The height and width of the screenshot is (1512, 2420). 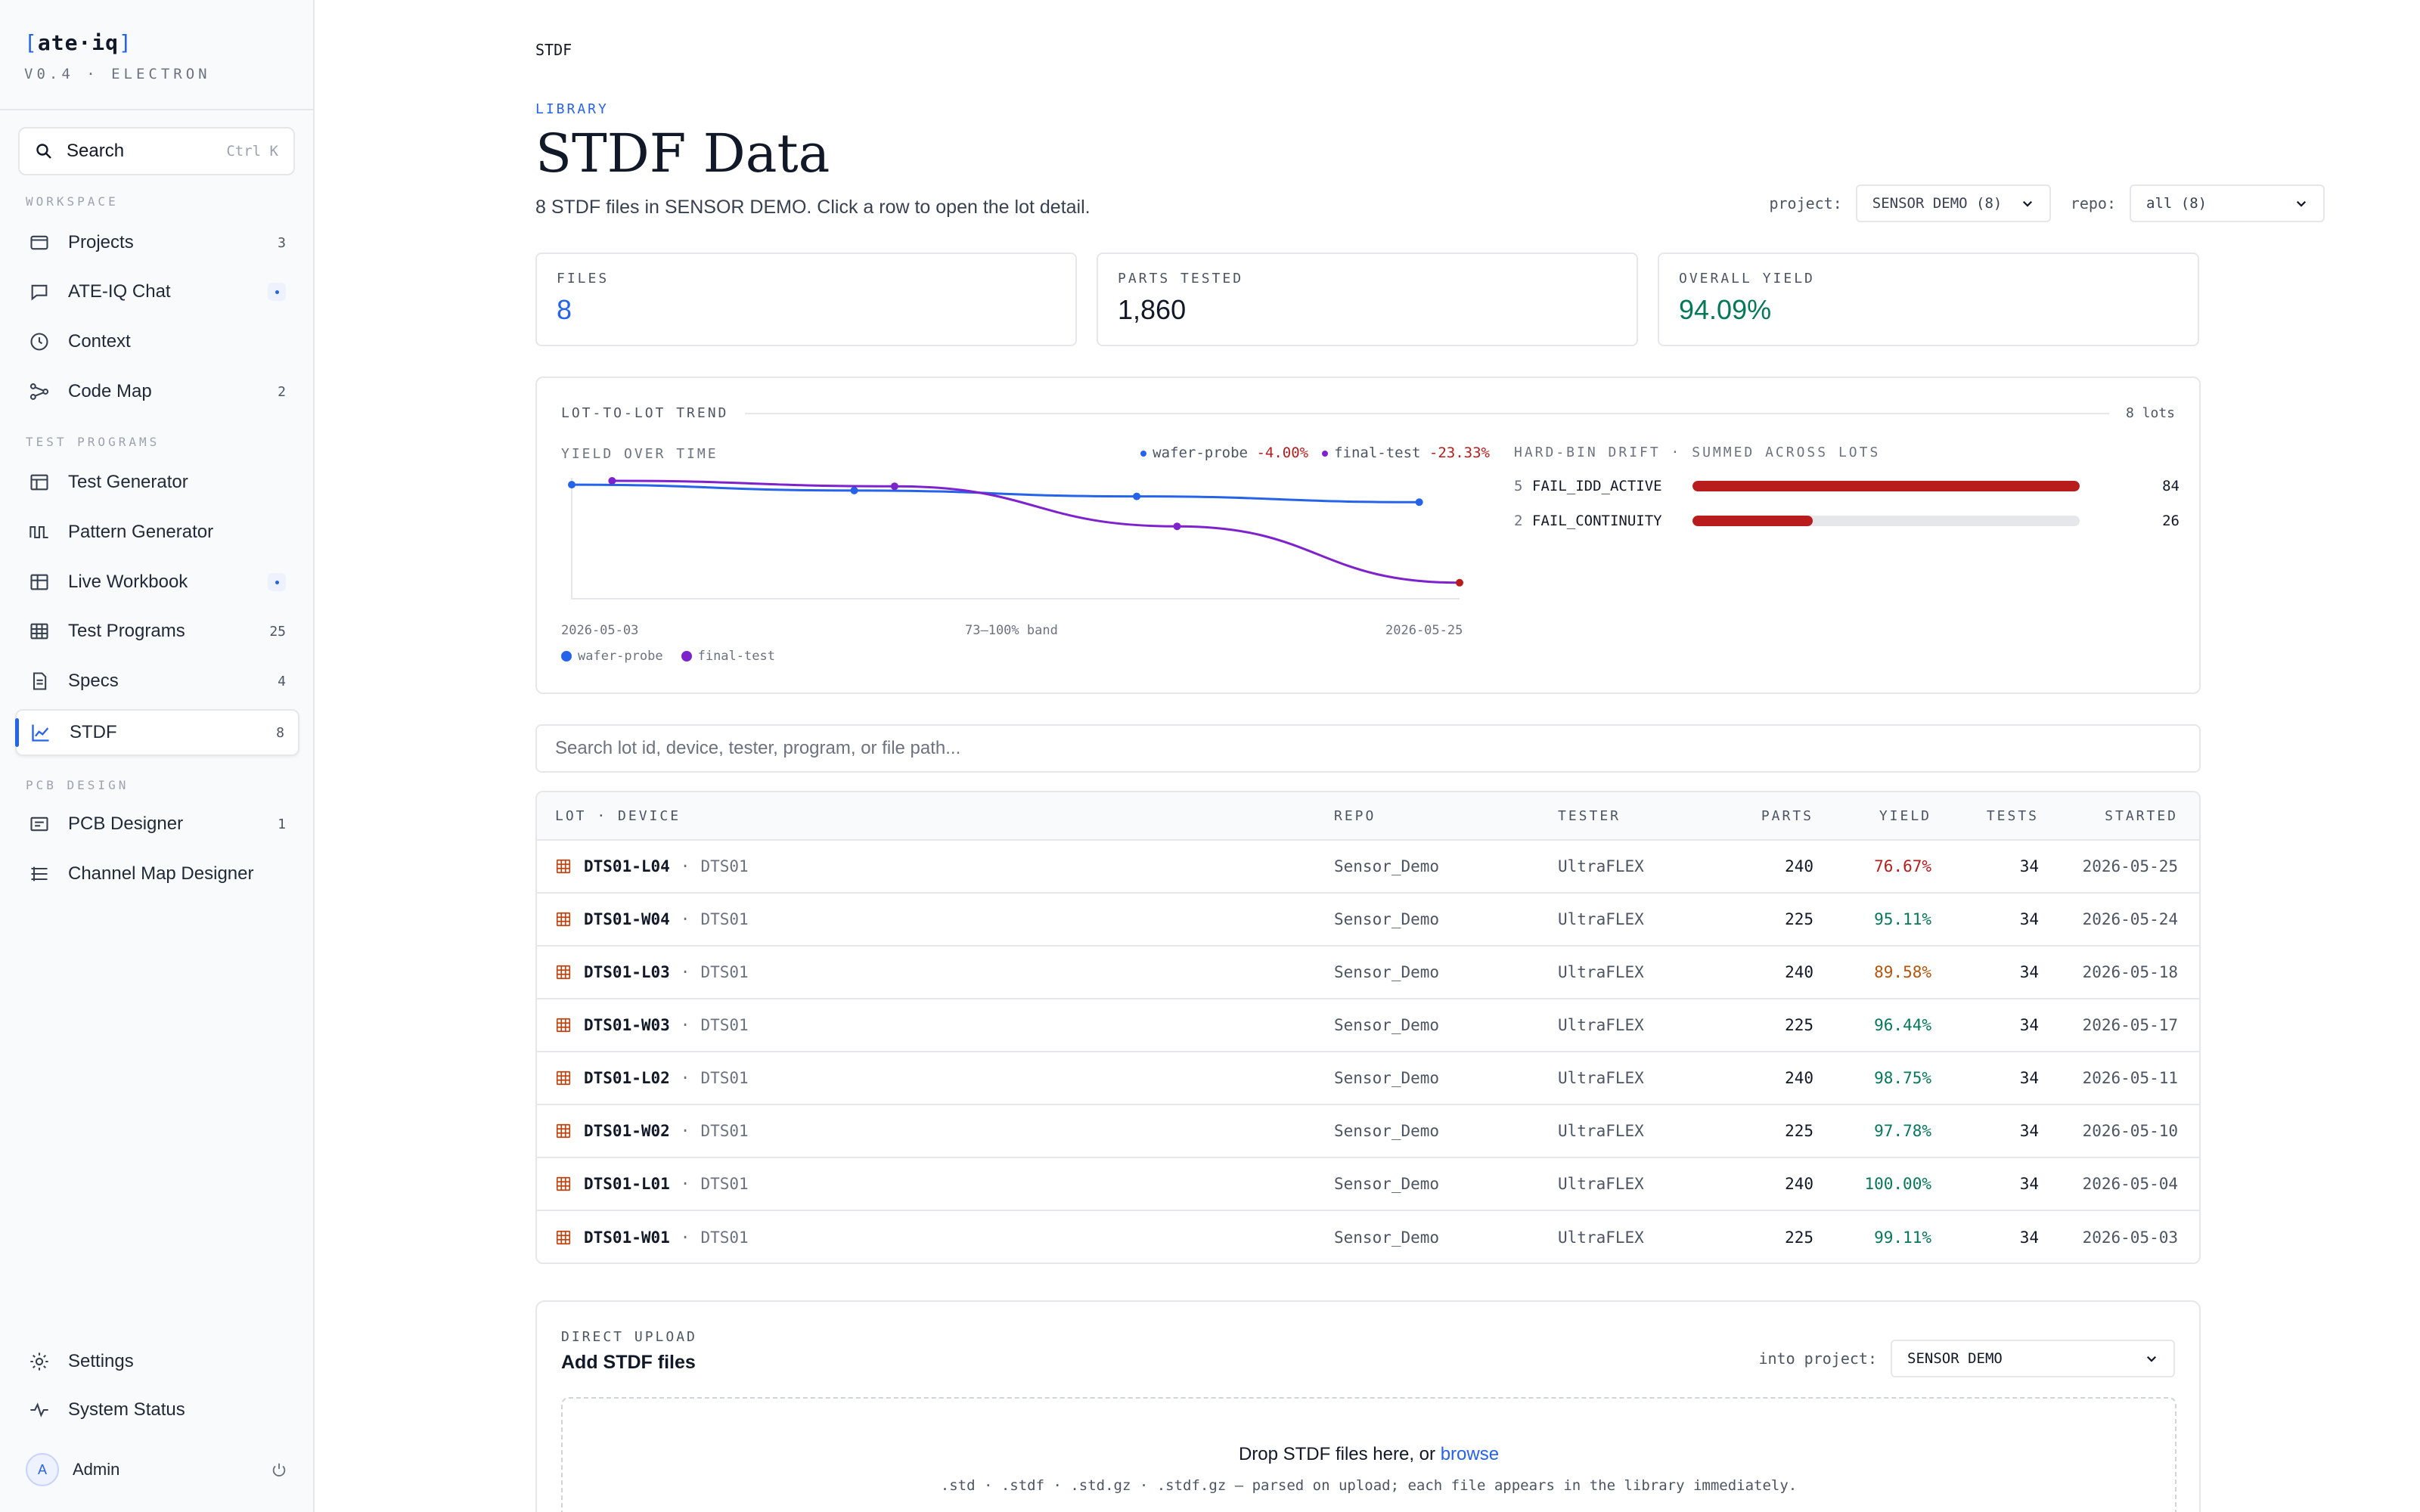 What do you see at coordinates (157, 732) in the screenshot?
I see `sidebar-item-stdf: STDF 8` at bounding box center [157, 732].